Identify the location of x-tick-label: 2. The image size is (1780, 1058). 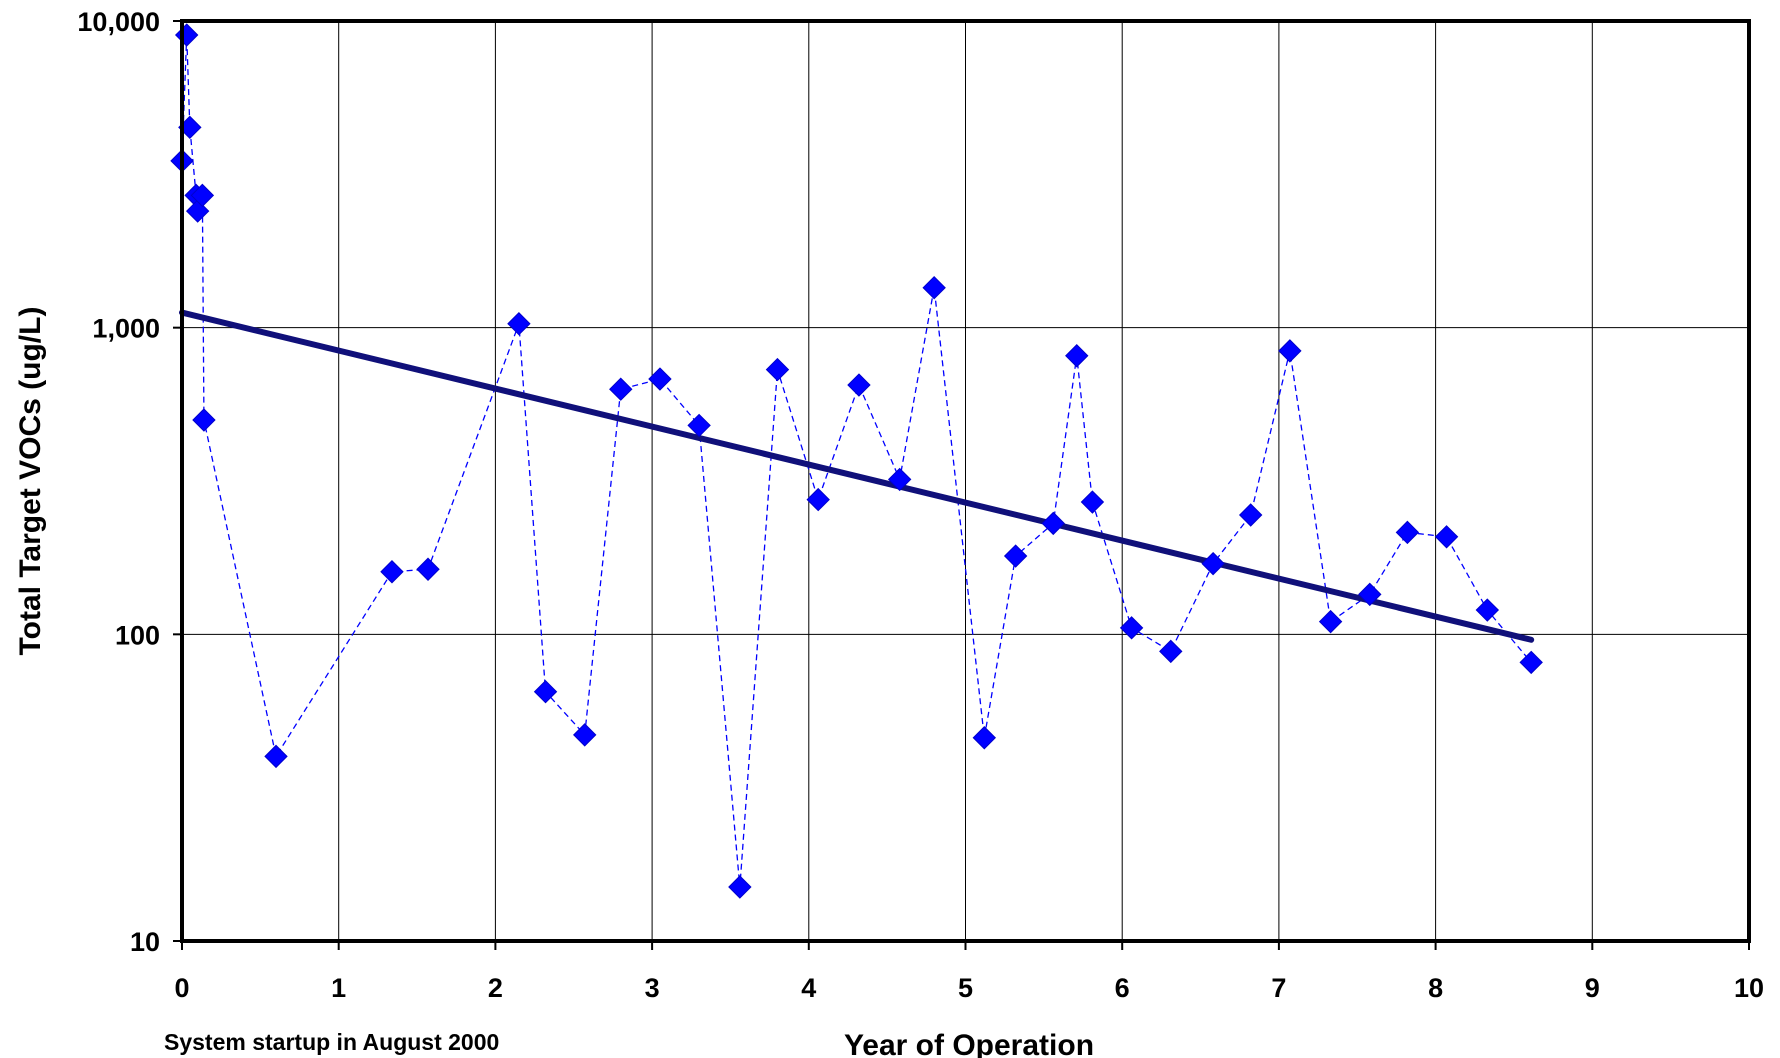
(495, 988).